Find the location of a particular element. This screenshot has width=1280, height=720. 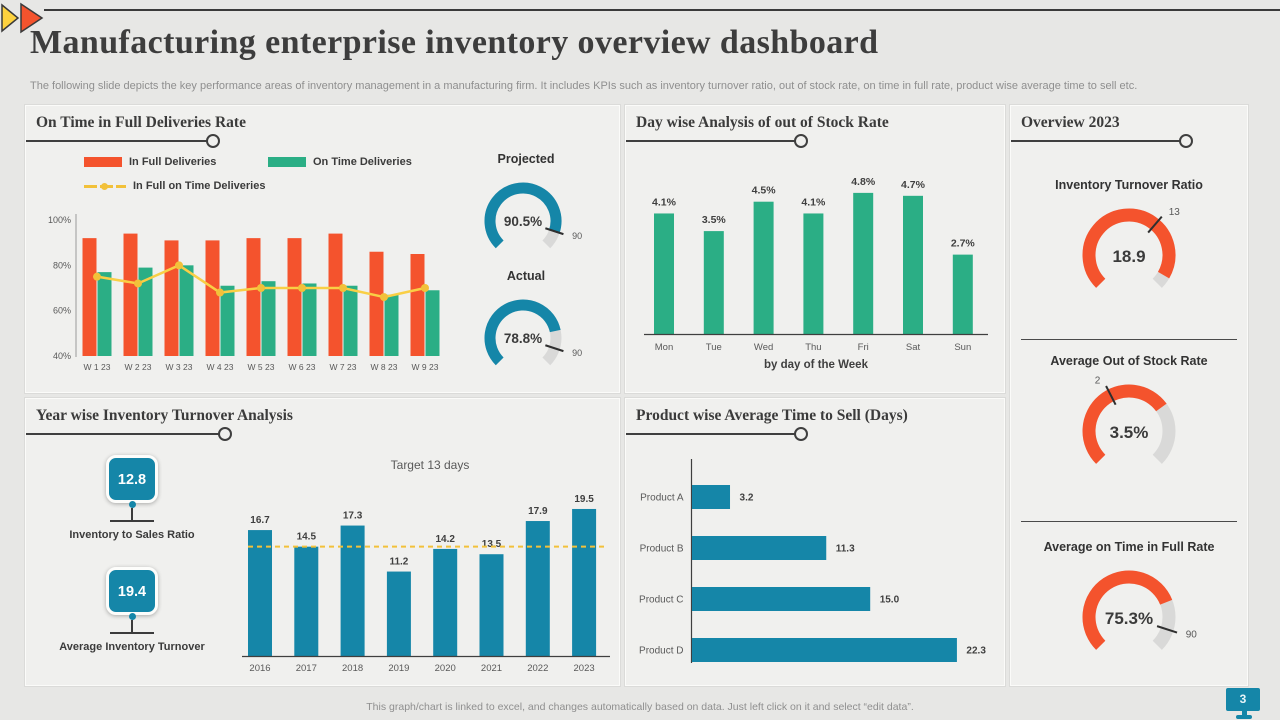

svg-text: Thu is located at coordinates (813, 347).